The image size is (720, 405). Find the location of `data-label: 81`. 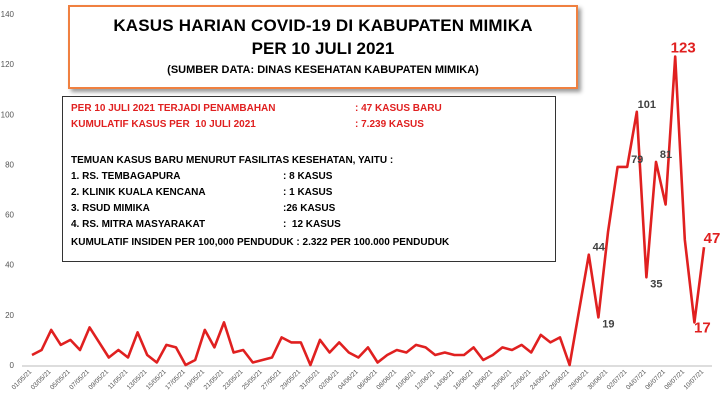

data-label: 81 is located at coordinates (666, 155).